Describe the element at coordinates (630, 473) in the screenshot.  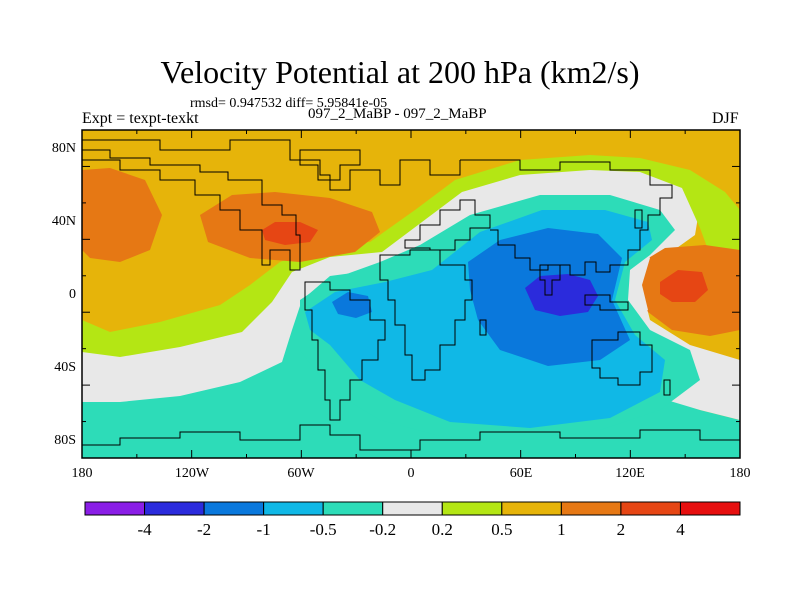
I see `lon-label-120e: 120E` at that location.